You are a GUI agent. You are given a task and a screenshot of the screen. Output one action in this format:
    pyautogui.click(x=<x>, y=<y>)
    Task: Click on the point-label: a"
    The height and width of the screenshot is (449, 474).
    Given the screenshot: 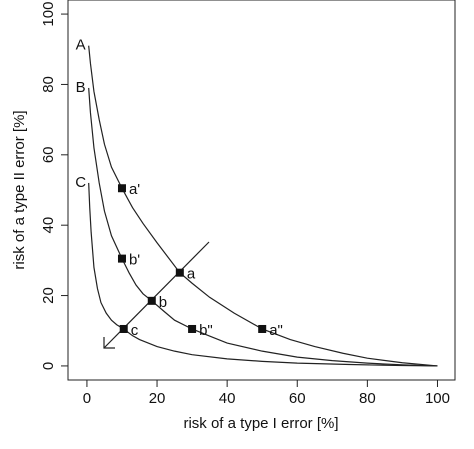 What is the action you would take?
    pyautogui.click(x=276, y=330)
    